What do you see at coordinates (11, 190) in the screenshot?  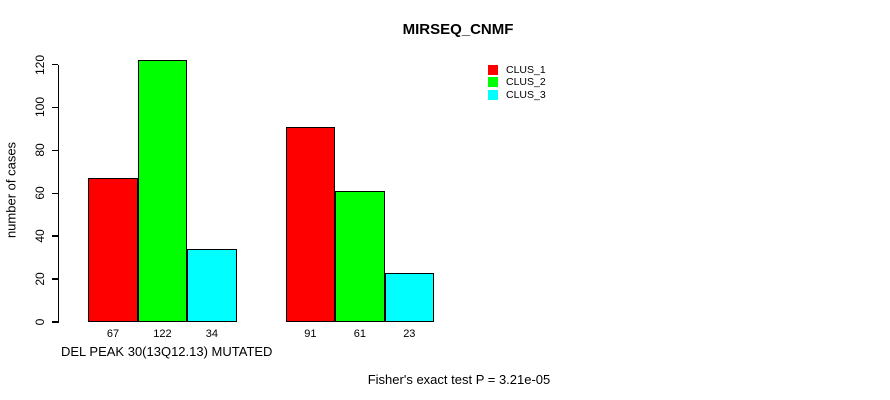 I see `y-axis-label: number of cases` at bounding box center [11, 190].